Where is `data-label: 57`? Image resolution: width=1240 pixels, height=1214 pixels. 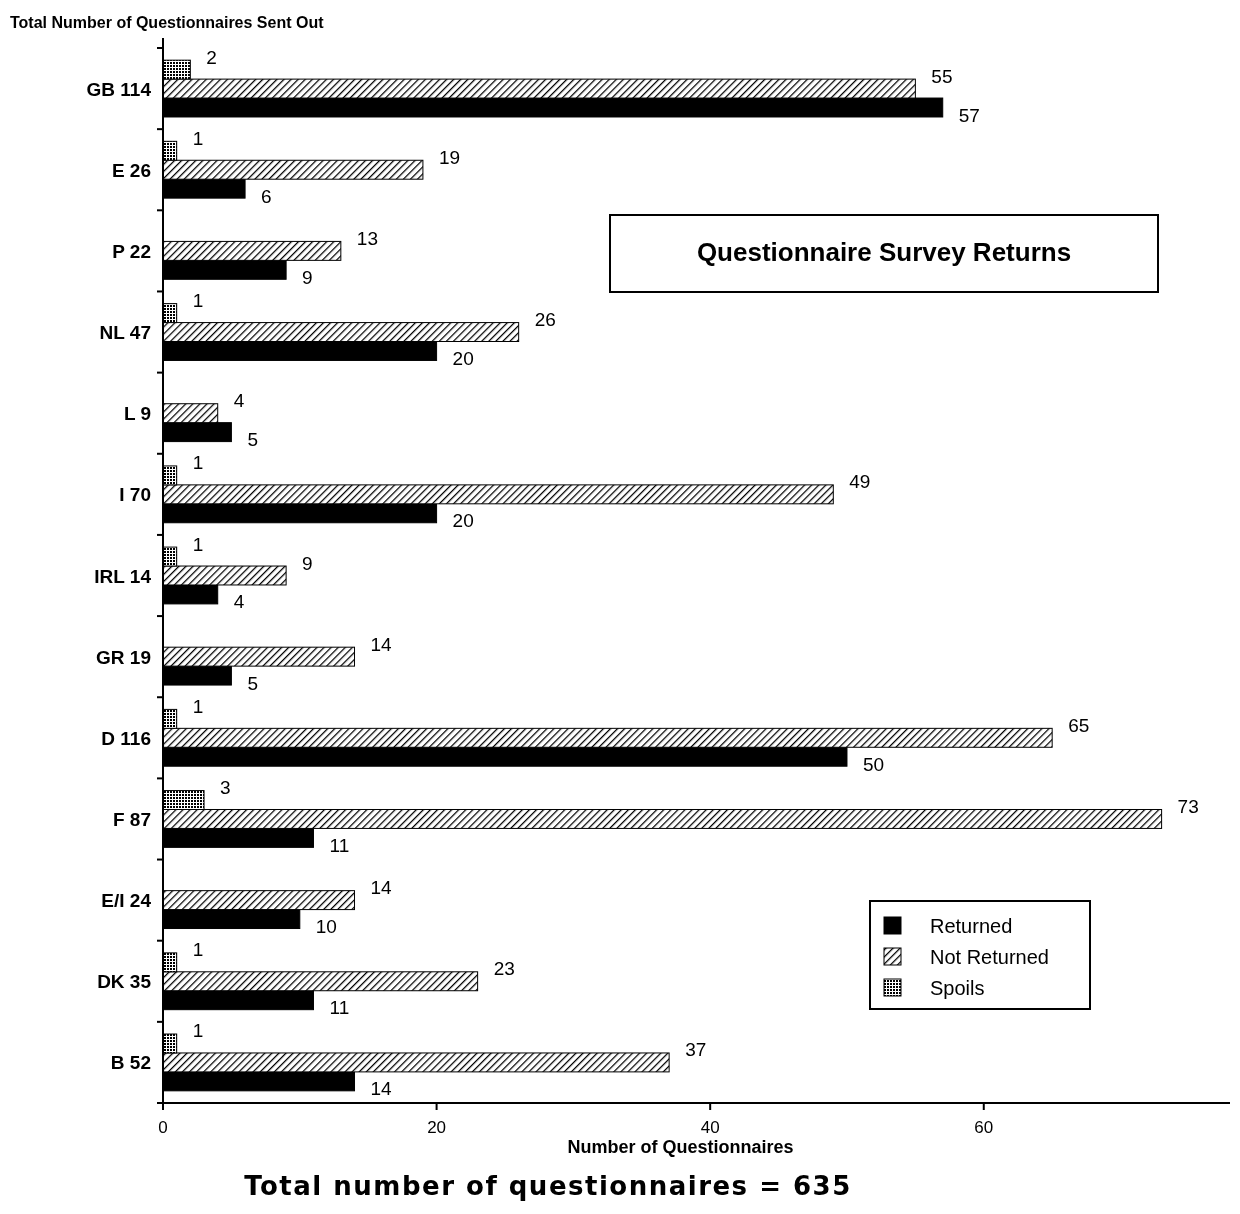
data-label: 57 is located at coordinates (969, 115).